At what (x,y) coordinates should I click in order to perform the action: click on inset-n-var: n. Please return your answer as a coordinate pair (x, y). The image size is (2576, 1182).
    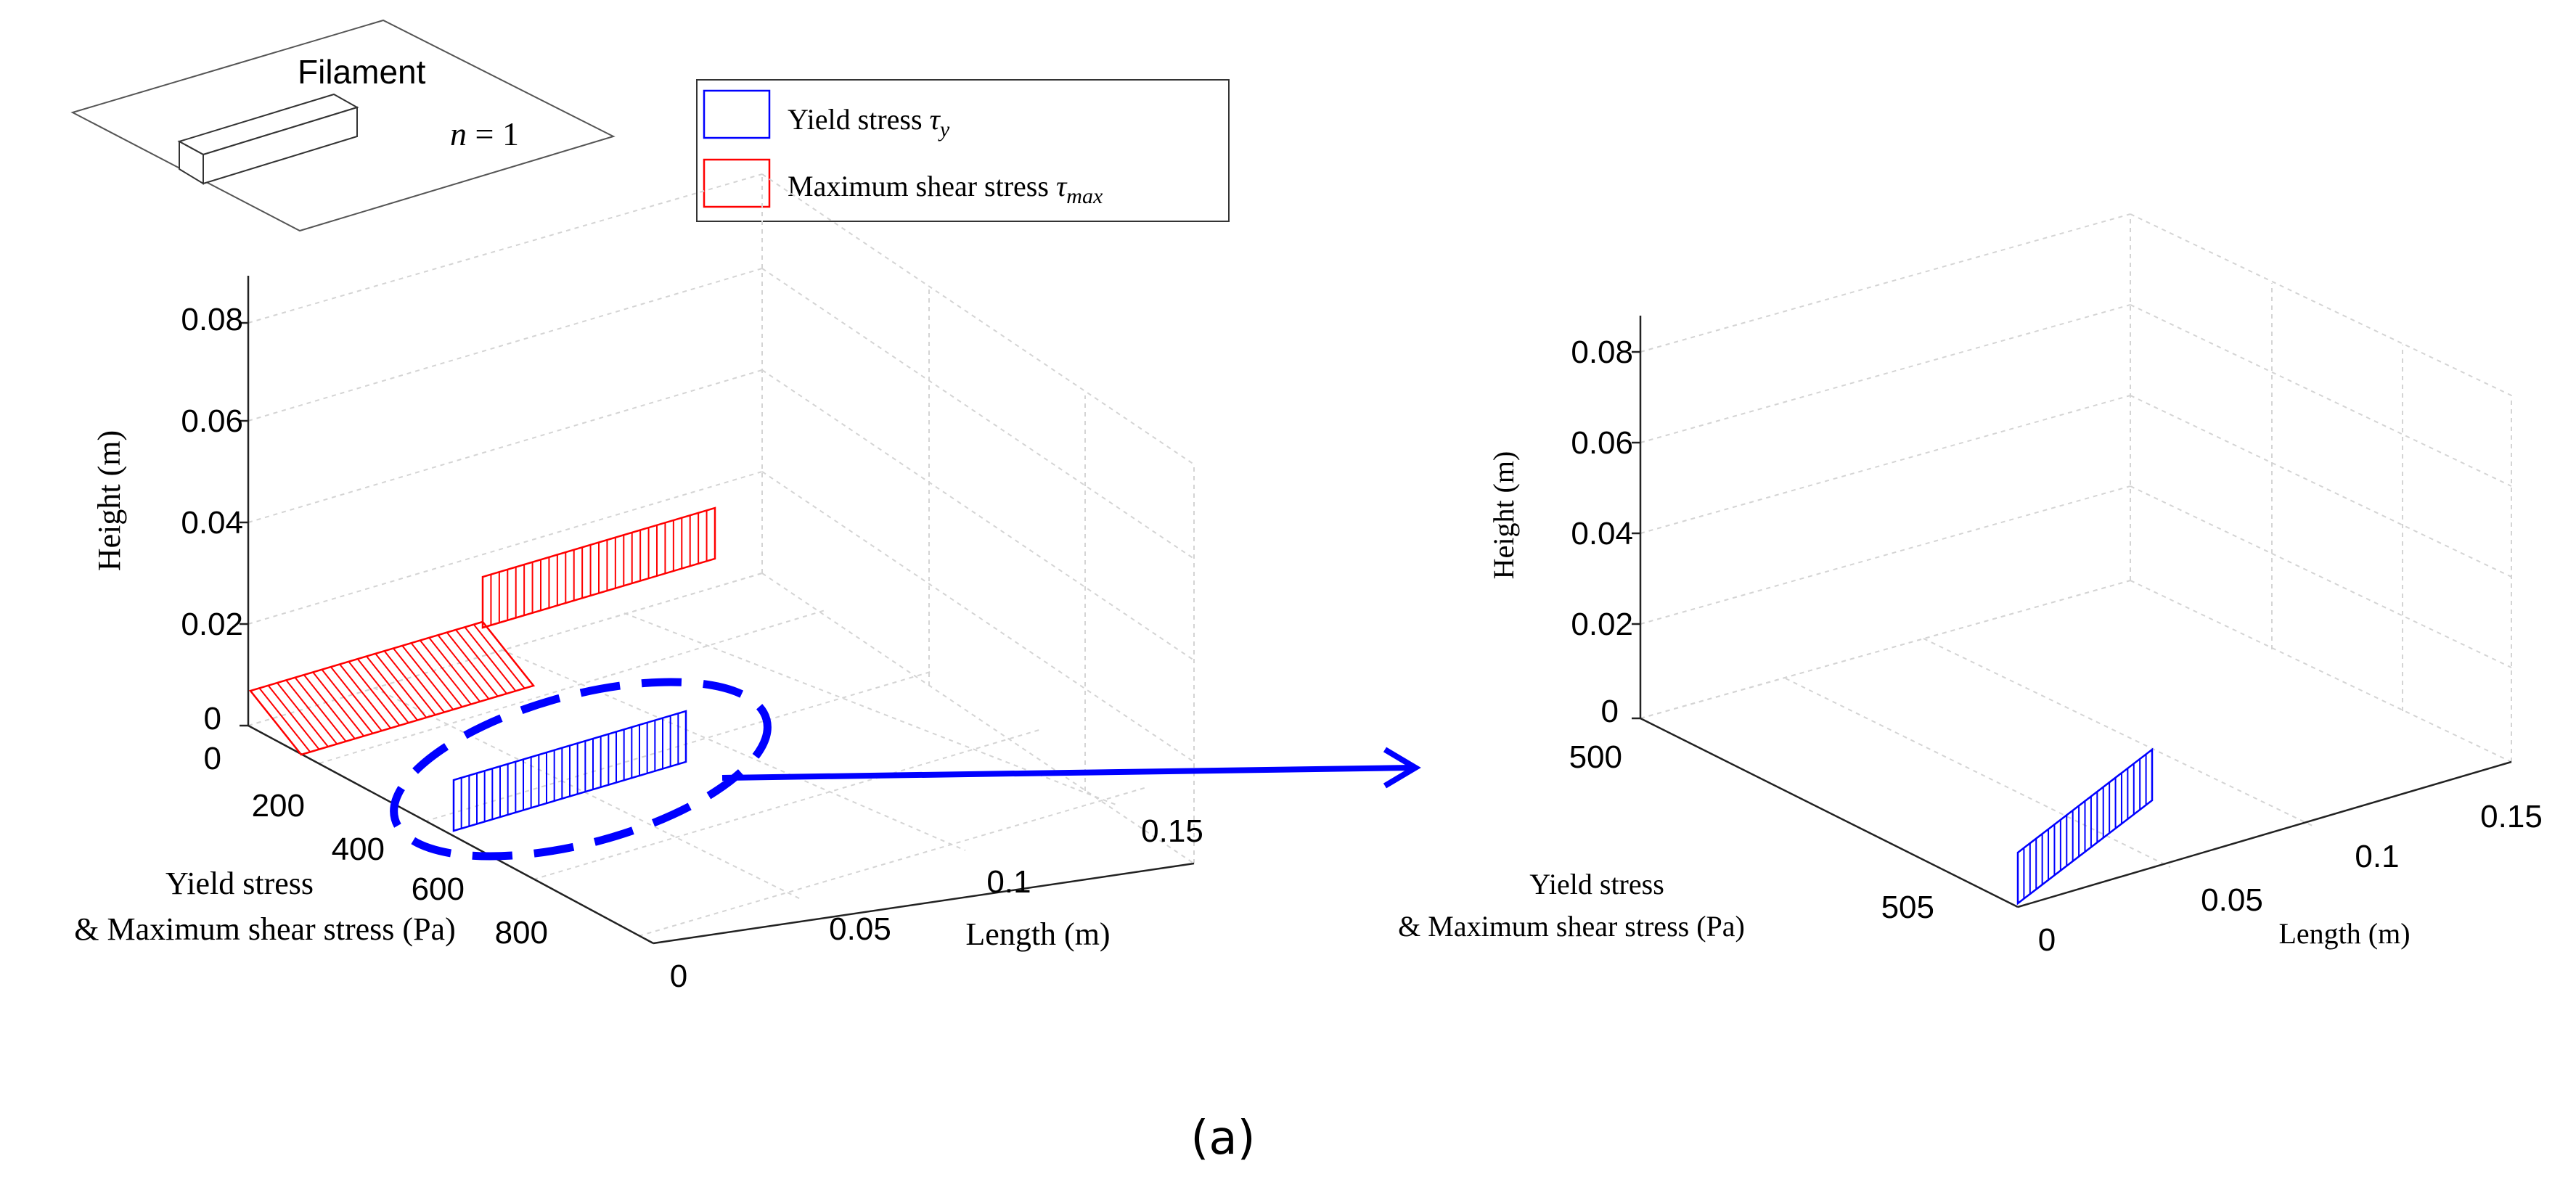
    Looking at the image, I should click on (459, 133).